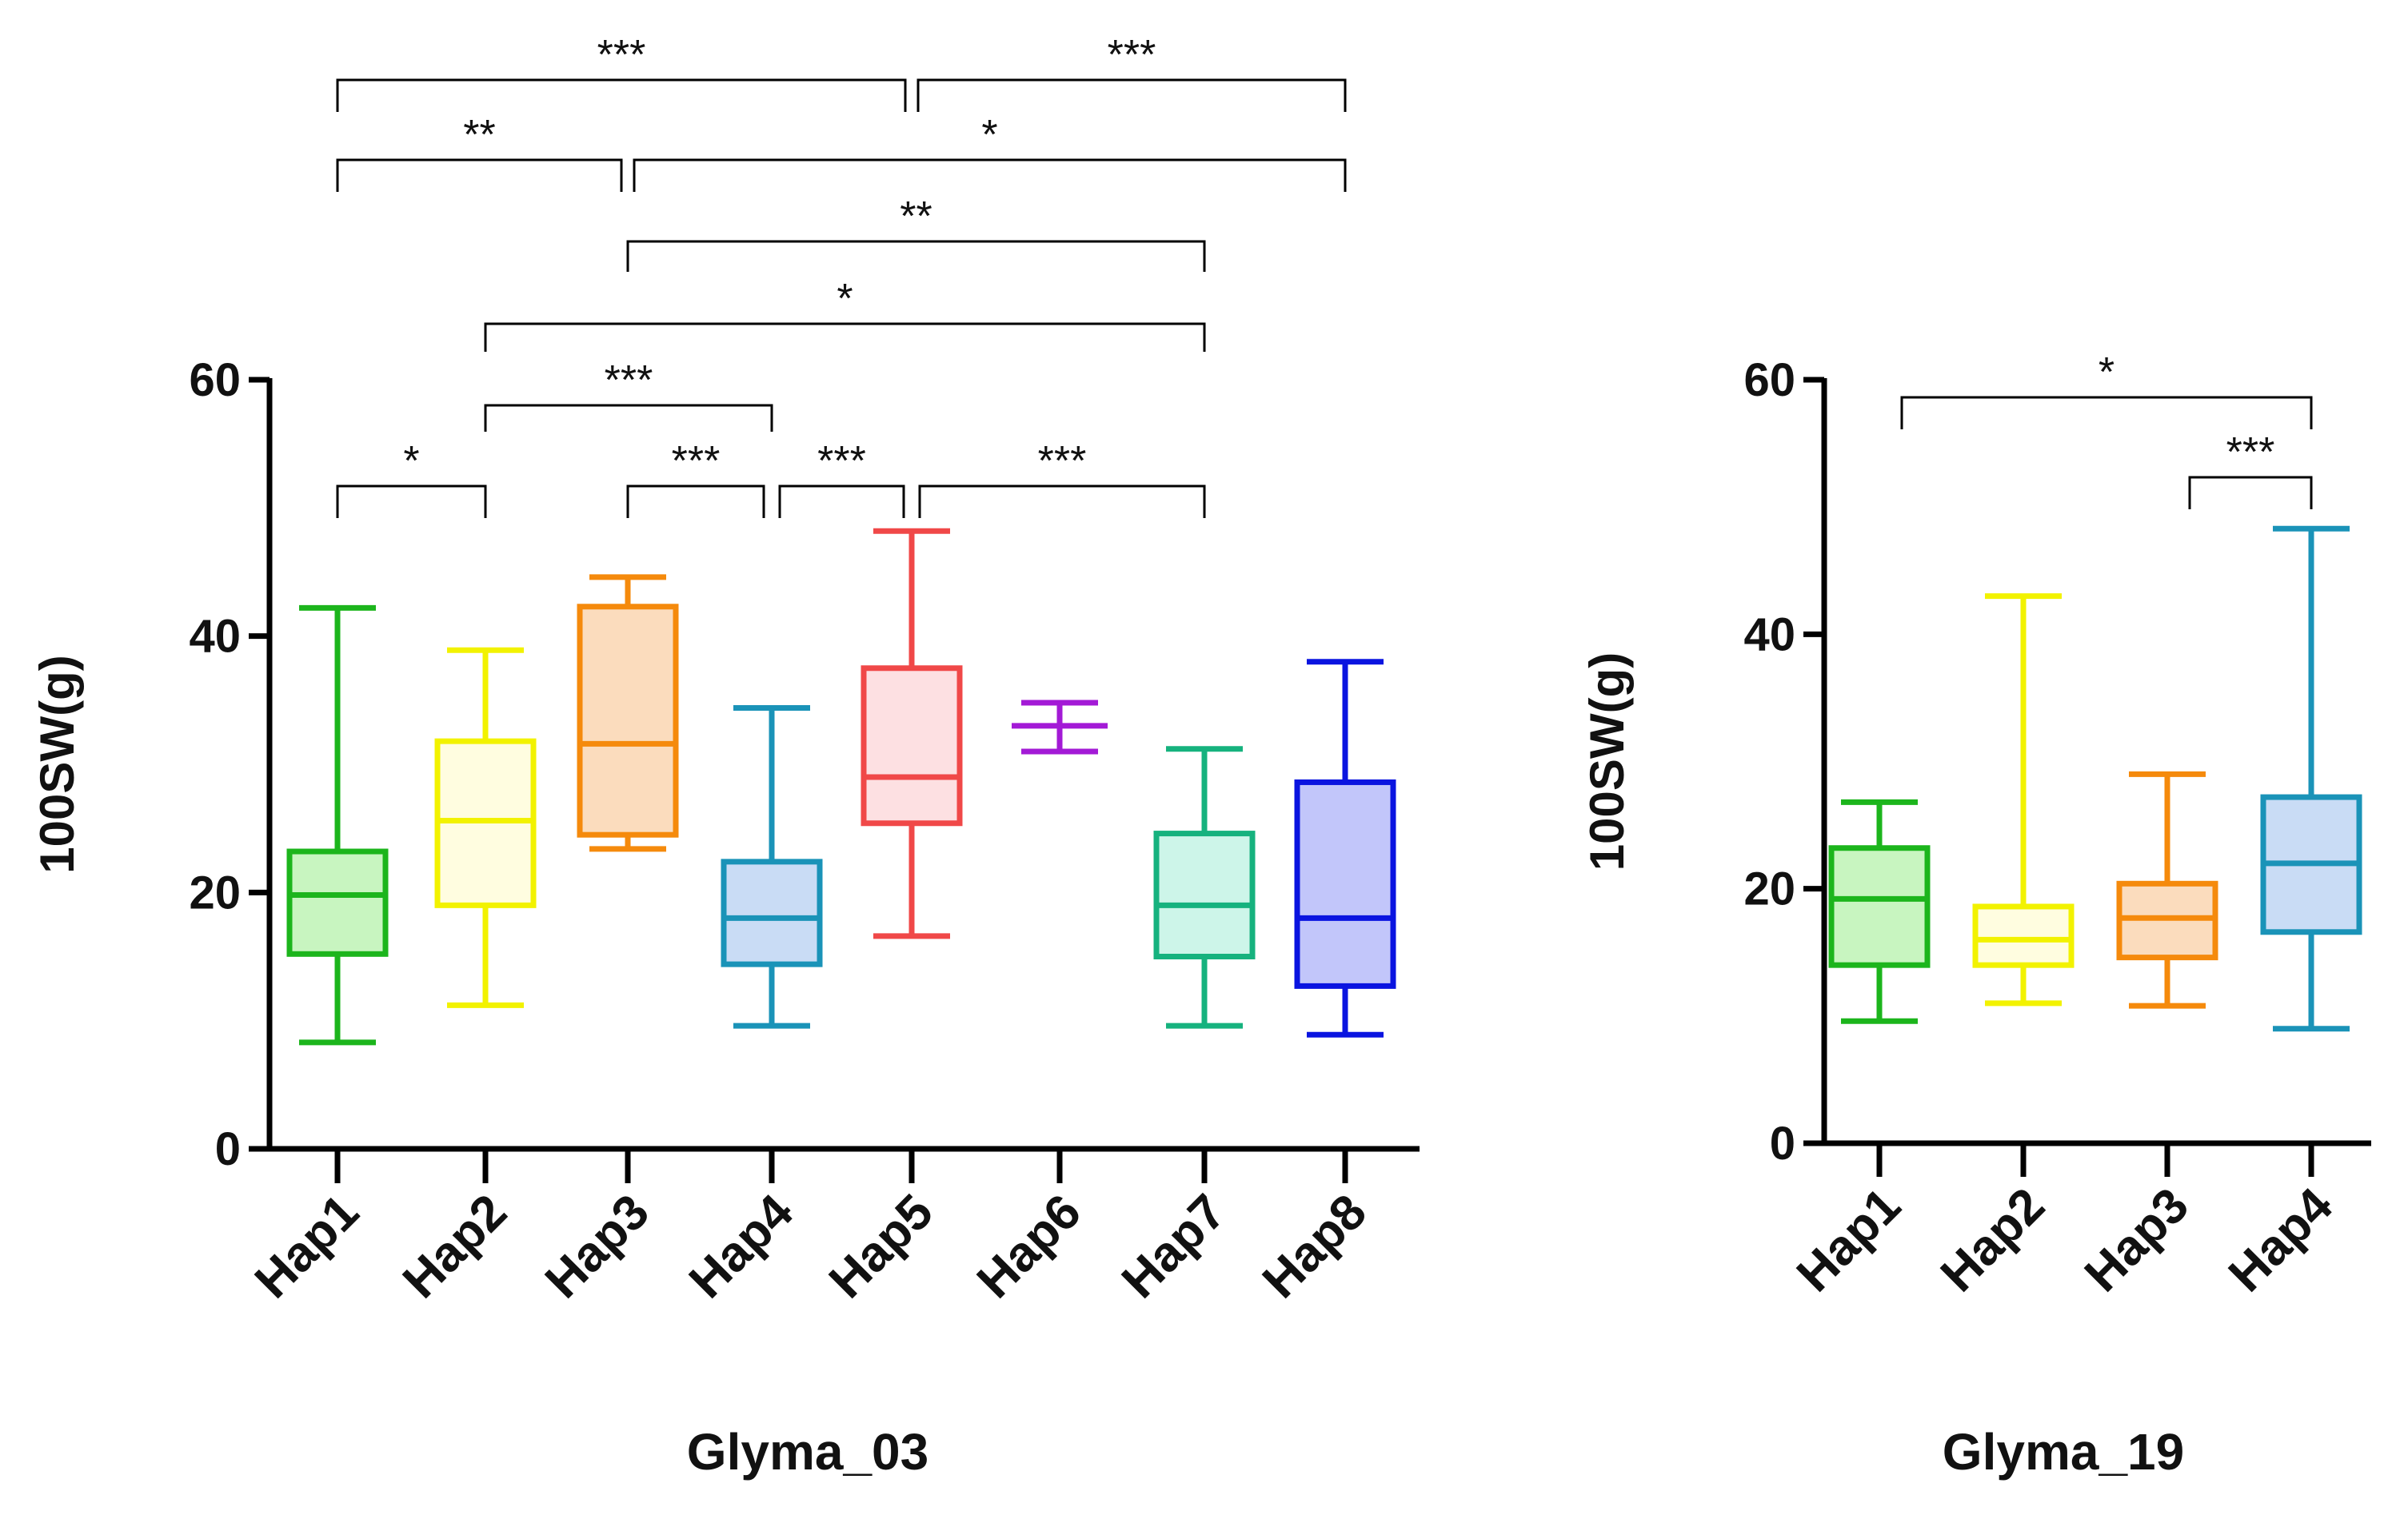 This screenshot has width=2408, height=1515. What do you see at coordinates (881, 1246) in the screenshot?
I see `x-tick-label: Hap5` at bounding box center [881, 1246].